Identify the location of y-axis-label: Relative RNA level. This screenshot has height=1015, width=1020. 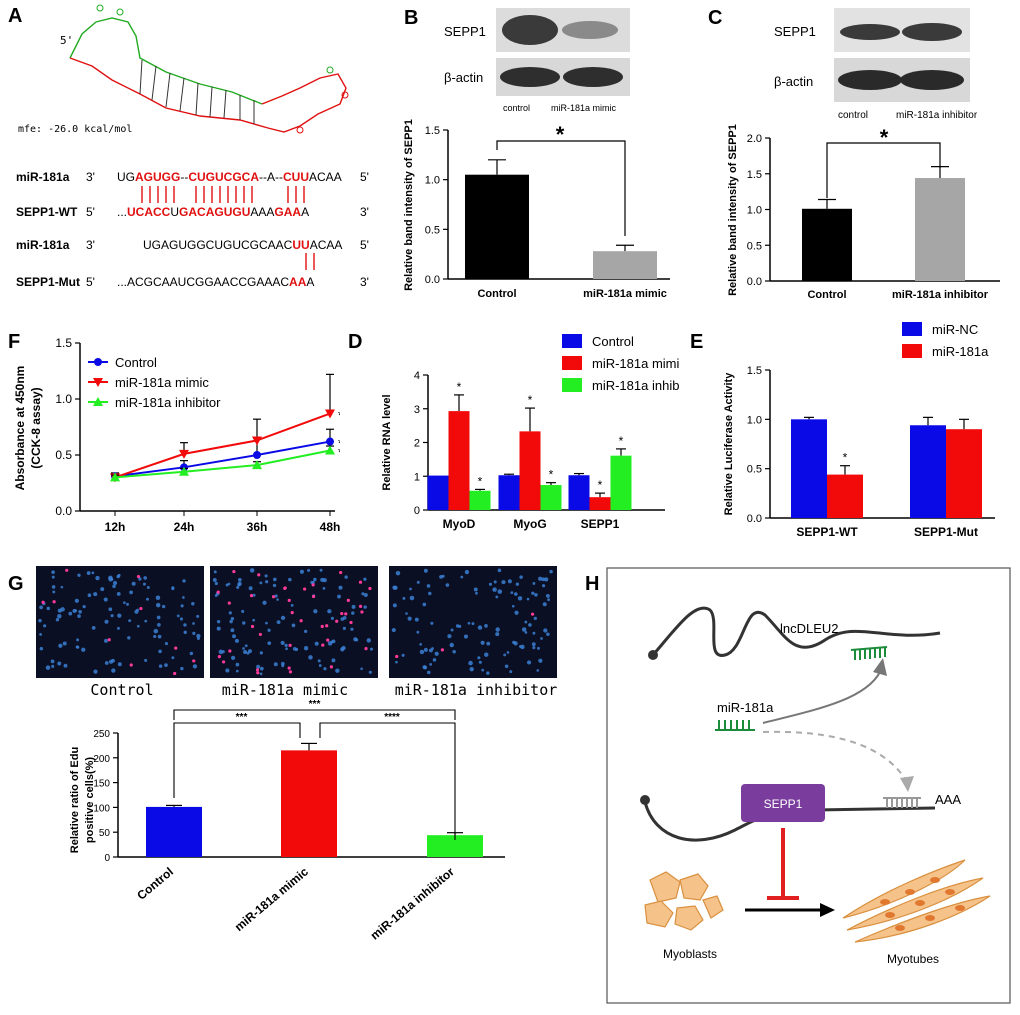
(387, 442).